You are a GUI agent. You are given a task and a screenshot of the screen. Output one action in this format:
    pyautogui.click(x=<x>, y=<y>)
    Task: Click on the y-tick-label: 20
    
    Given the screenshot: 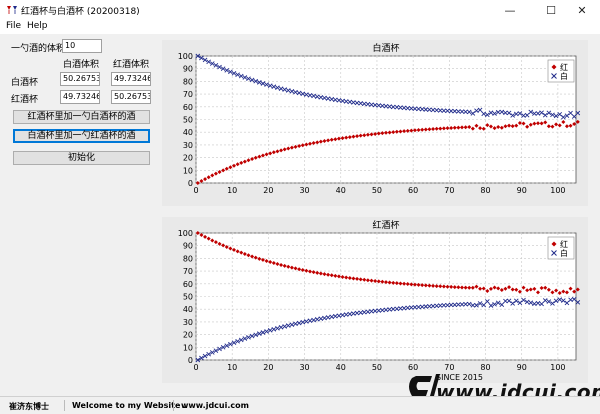 What is the action you would take?
    pyautogui.click(x=188, y=335)
    